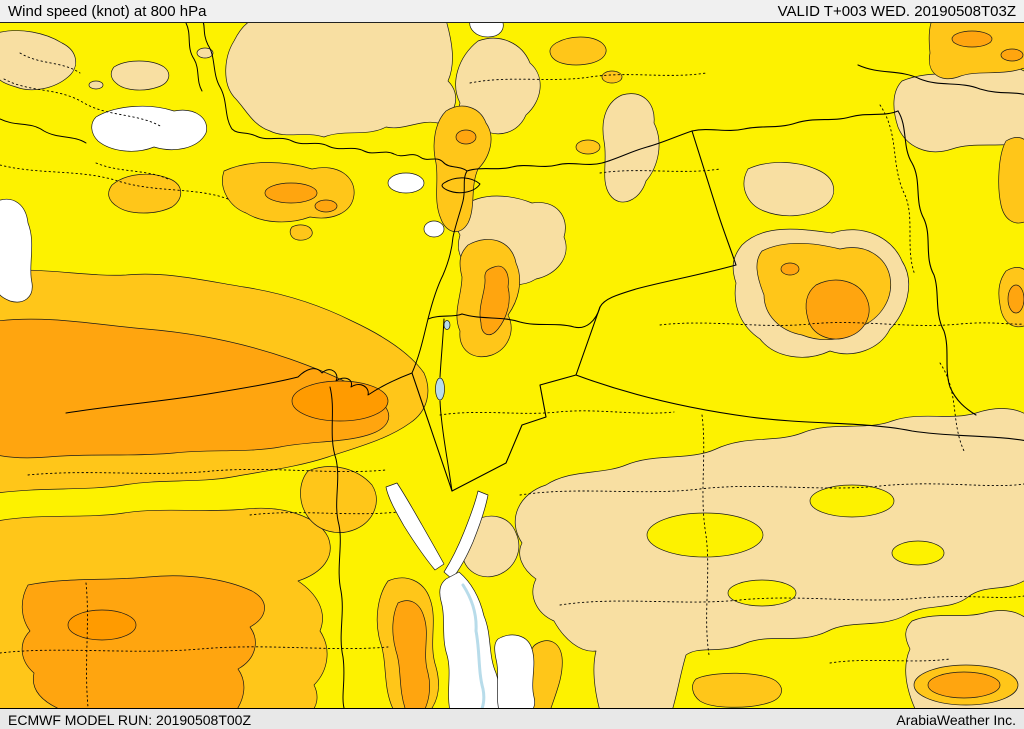 The width and height of the screenshot is (1024, 729). I want to click on egypt-israel-border, so click(432, 432).